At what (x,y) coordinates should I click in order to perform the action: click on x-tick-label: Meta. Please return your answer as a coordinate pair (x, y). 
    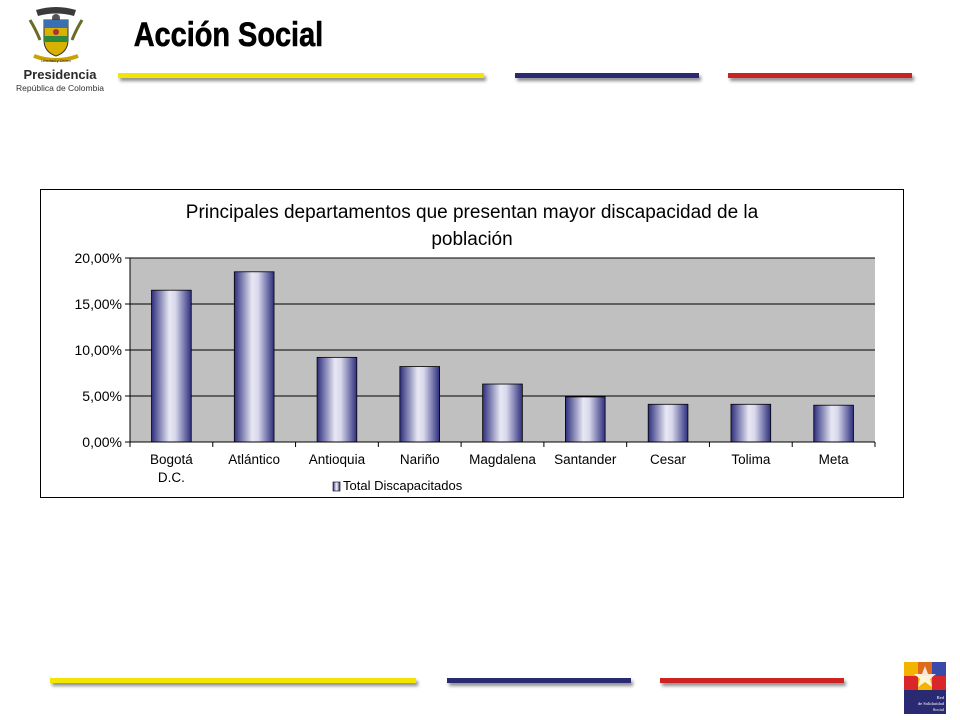
    Looking at the image, I should click on (834, 459).